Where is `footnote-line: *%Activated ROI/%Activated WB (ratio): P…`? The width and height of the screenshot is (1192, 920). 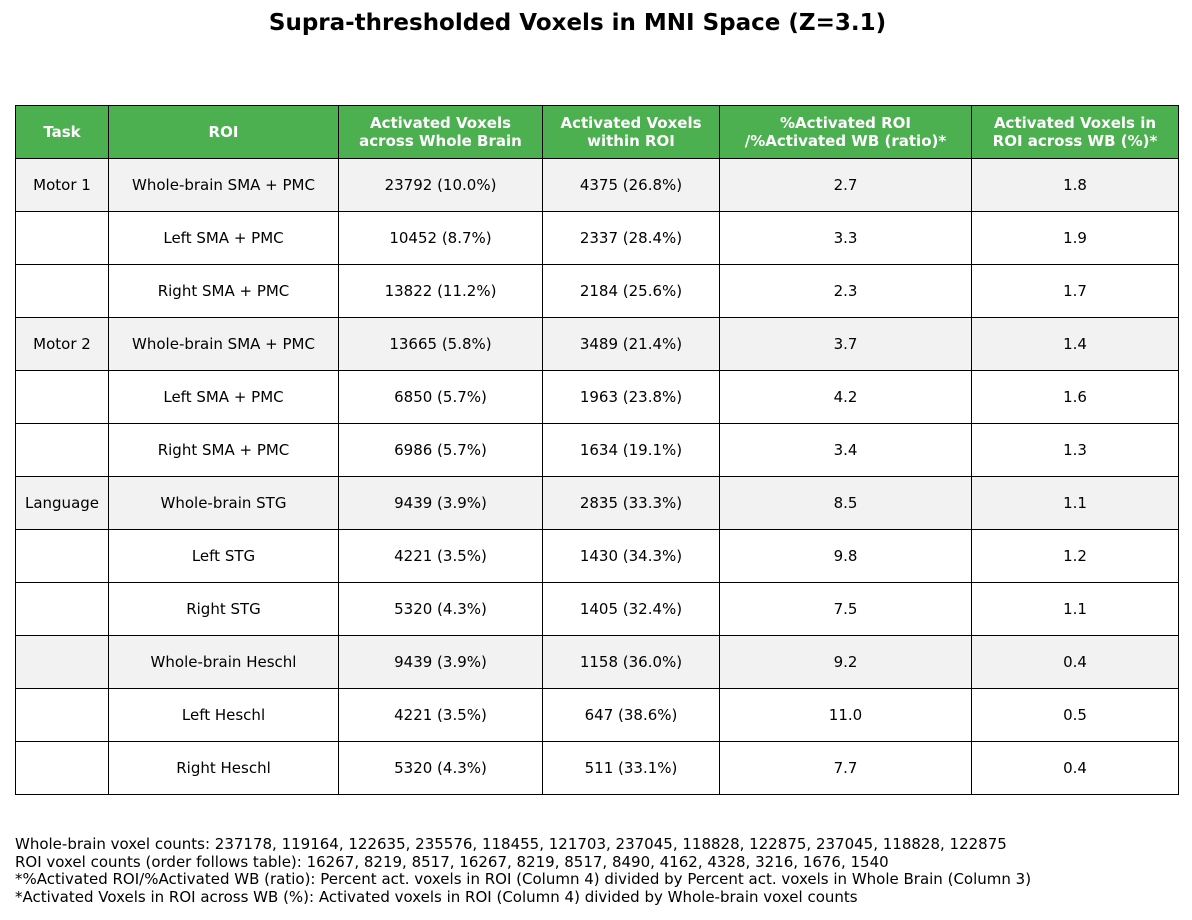
footnote-line: *%Activated ROI/%Activated WB (ratio): P… is located at coordinates (523, 879).